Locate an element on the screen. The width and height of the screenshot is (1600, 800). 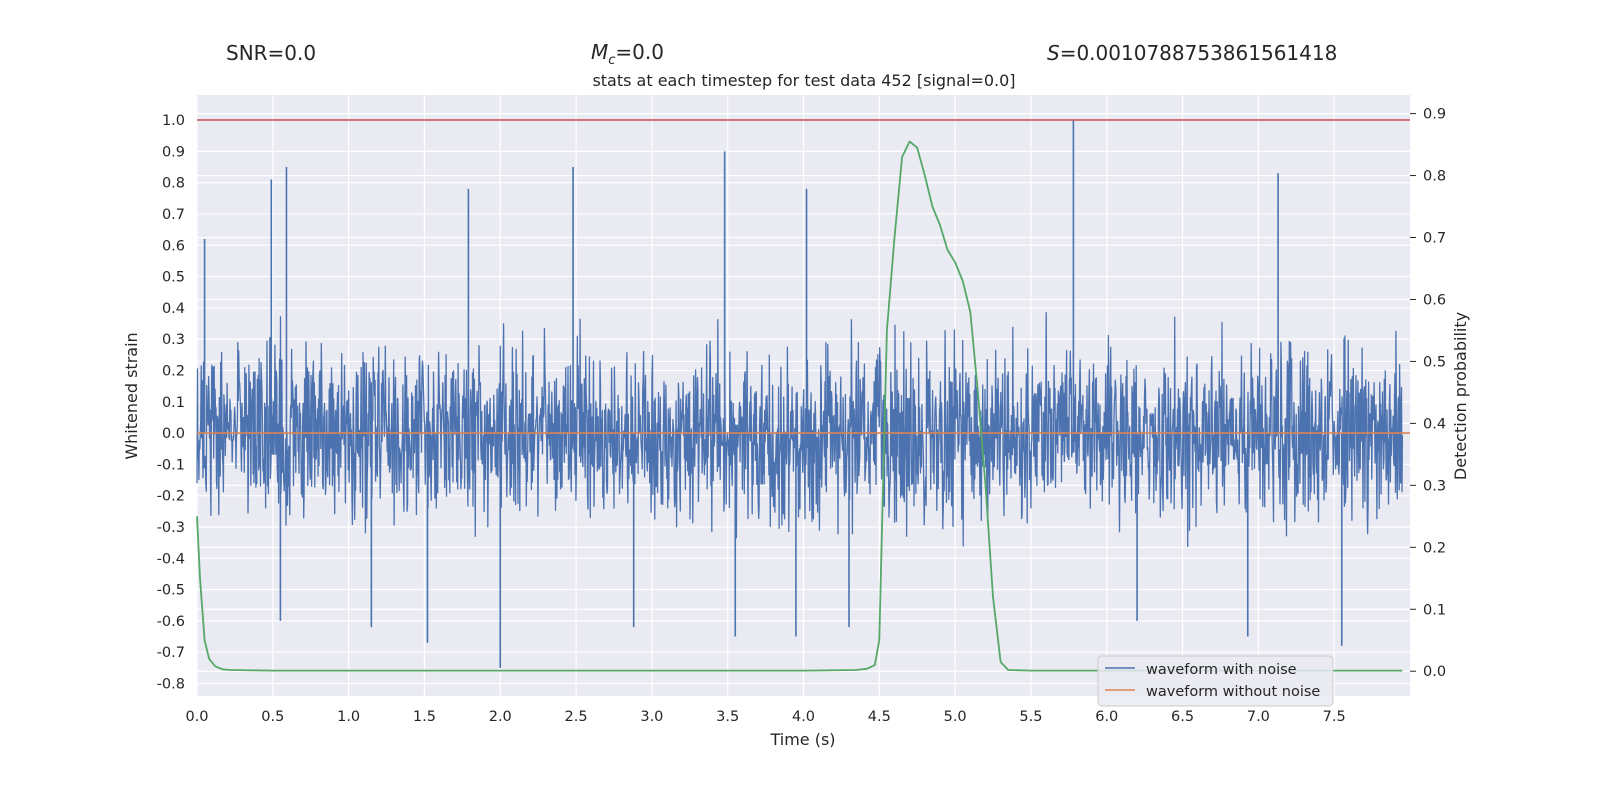
y2-tick-label: 0.8 is located at coordinates (1434, 177).